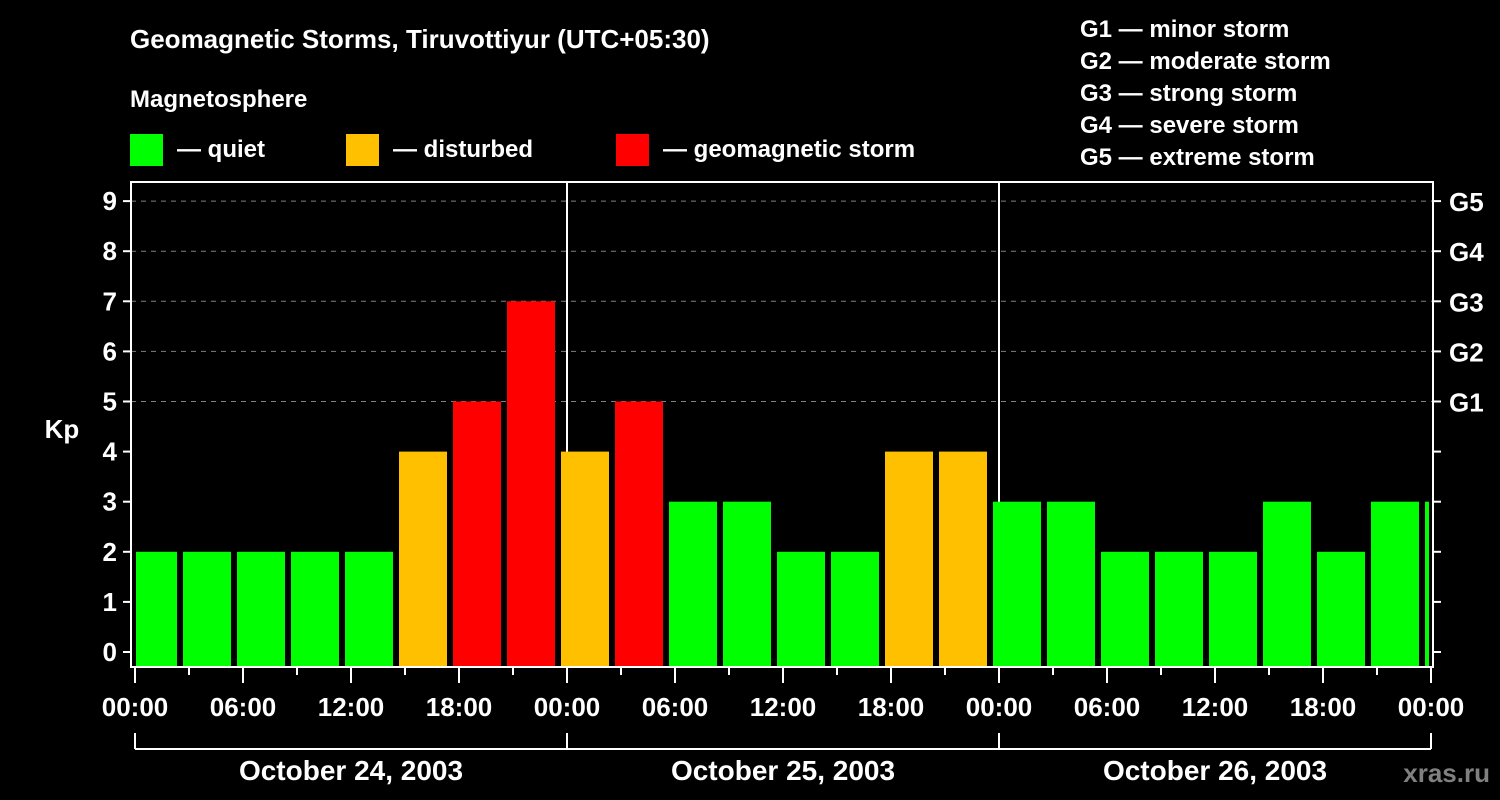 The image size is (1500, 800). What do you see at coordinates (1189, 125) in the screenshot?
I see `storm-scale-g4: G4 — severe storm` at bounding box center [1189, 125].